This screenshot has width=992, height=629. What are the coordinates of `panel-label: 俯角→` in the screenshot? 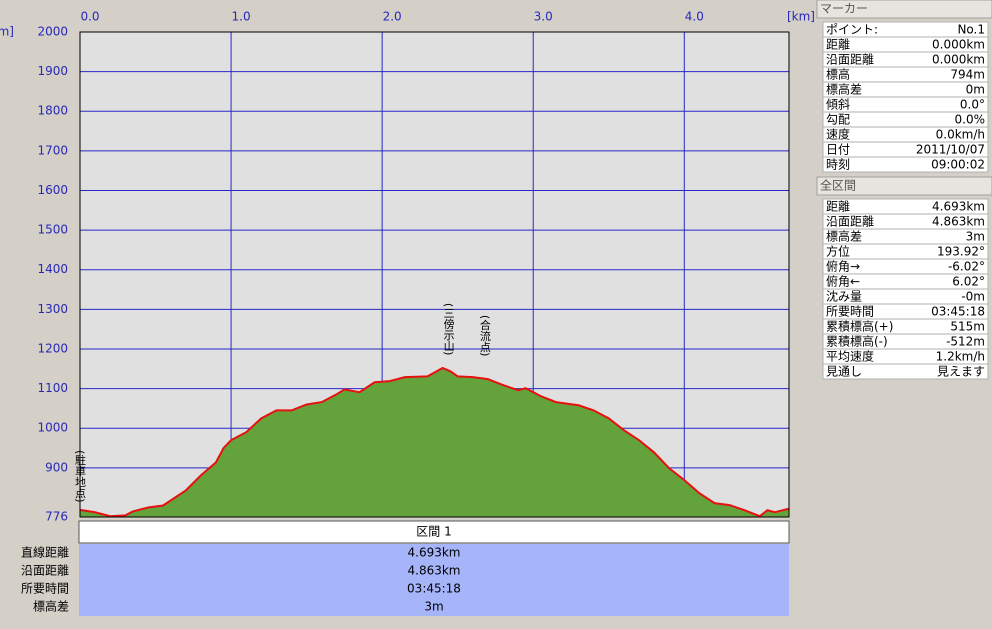 It's located at (843, 266).